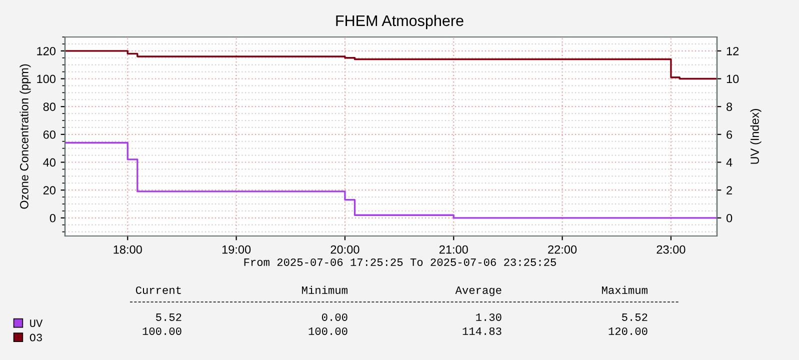  What do you see at coordinates (128, 249) in the screenshot?
I see `x-tick-label: 18:00` at bounding box center [128, 249].